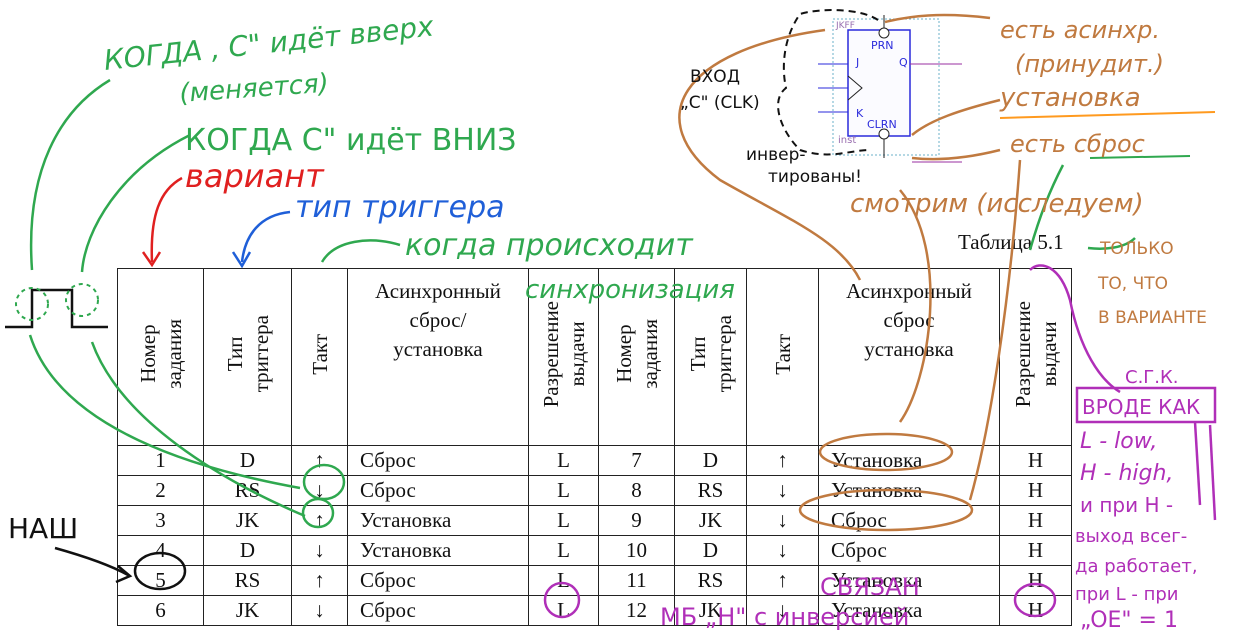 The width and height of the screenshot is (1234, 631). What do you see at coordinates (715, 77) in the screenshot?
I see `note-clk-input: ВХОД` at bounding box center [715, 77].